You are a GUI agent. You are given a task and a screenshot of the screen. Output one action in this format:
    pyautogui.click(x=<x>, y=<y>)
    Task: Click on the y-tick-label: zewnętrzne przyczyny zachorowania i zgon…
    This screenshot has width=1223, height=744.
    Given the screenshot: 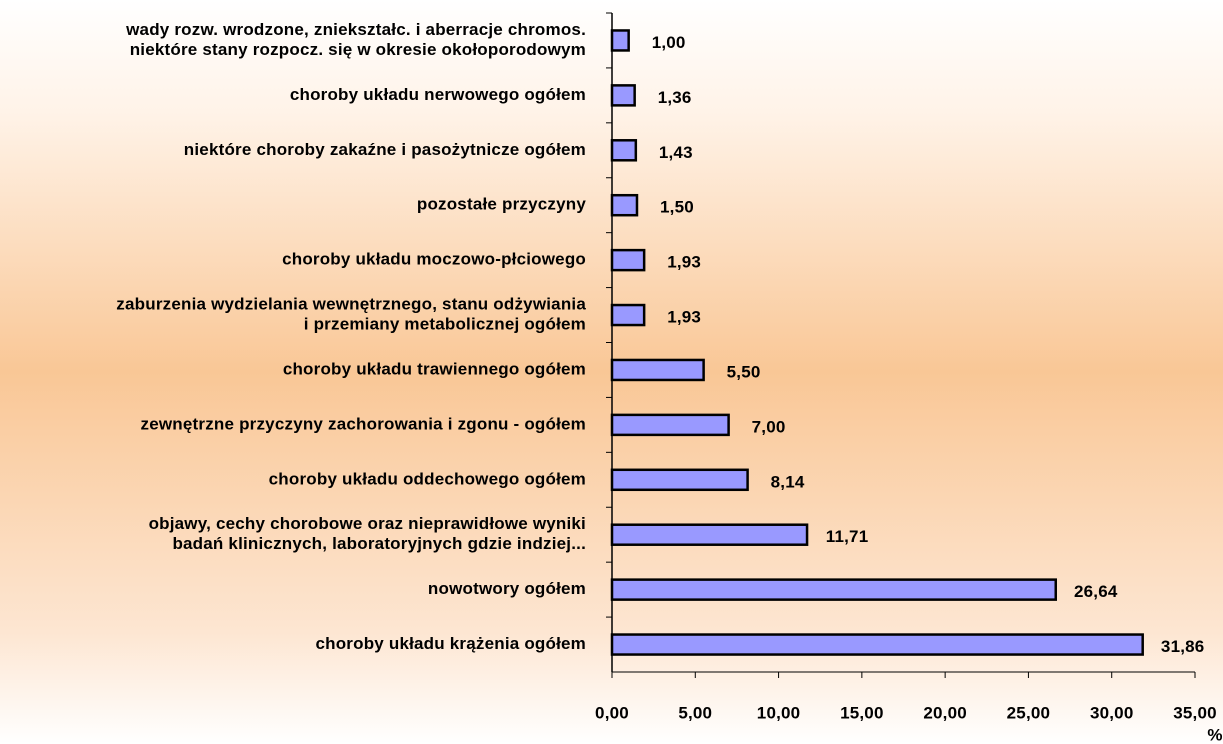 What is the action you would take?
    pyautogui.click(x=363, y=423)
    